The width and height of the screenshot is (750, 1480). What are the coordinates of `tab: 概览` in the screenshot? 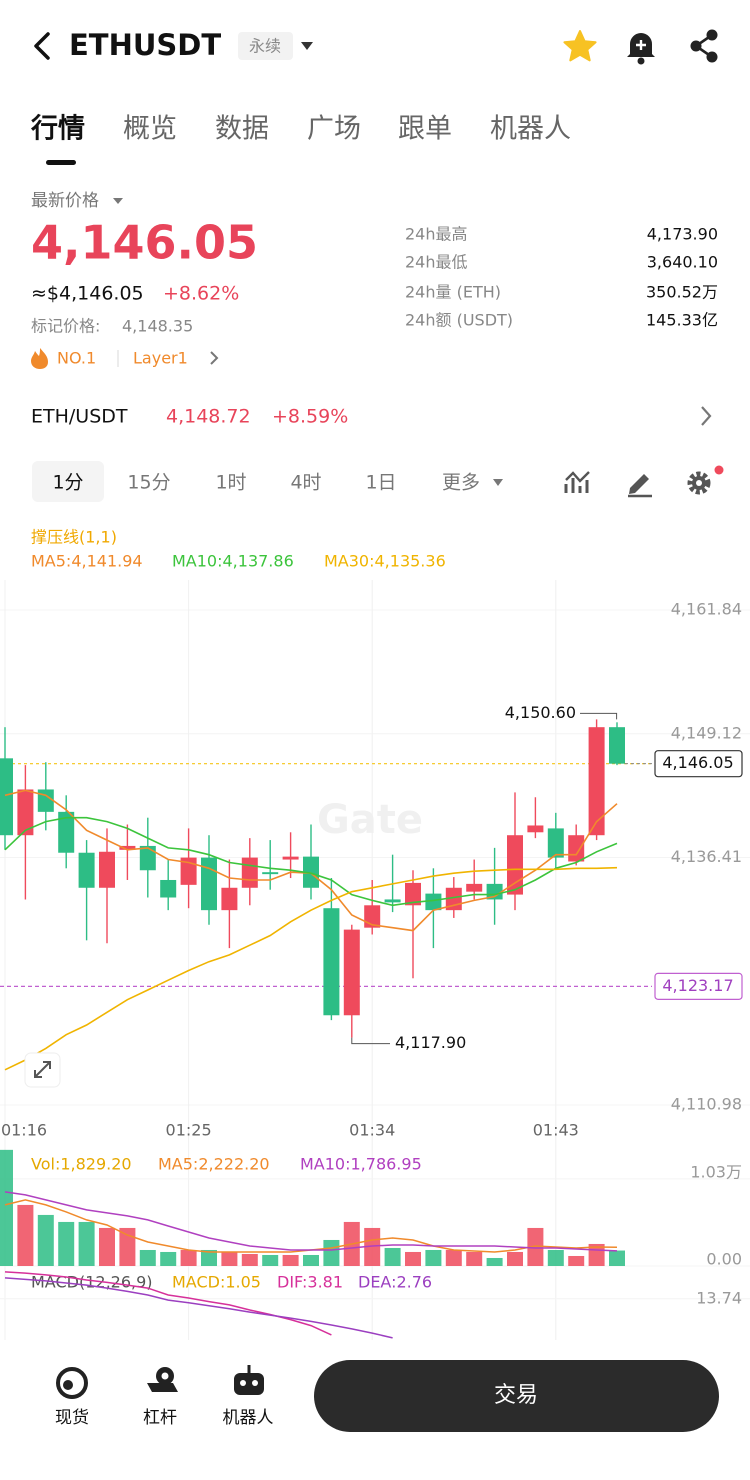 It's located at (150, 129).